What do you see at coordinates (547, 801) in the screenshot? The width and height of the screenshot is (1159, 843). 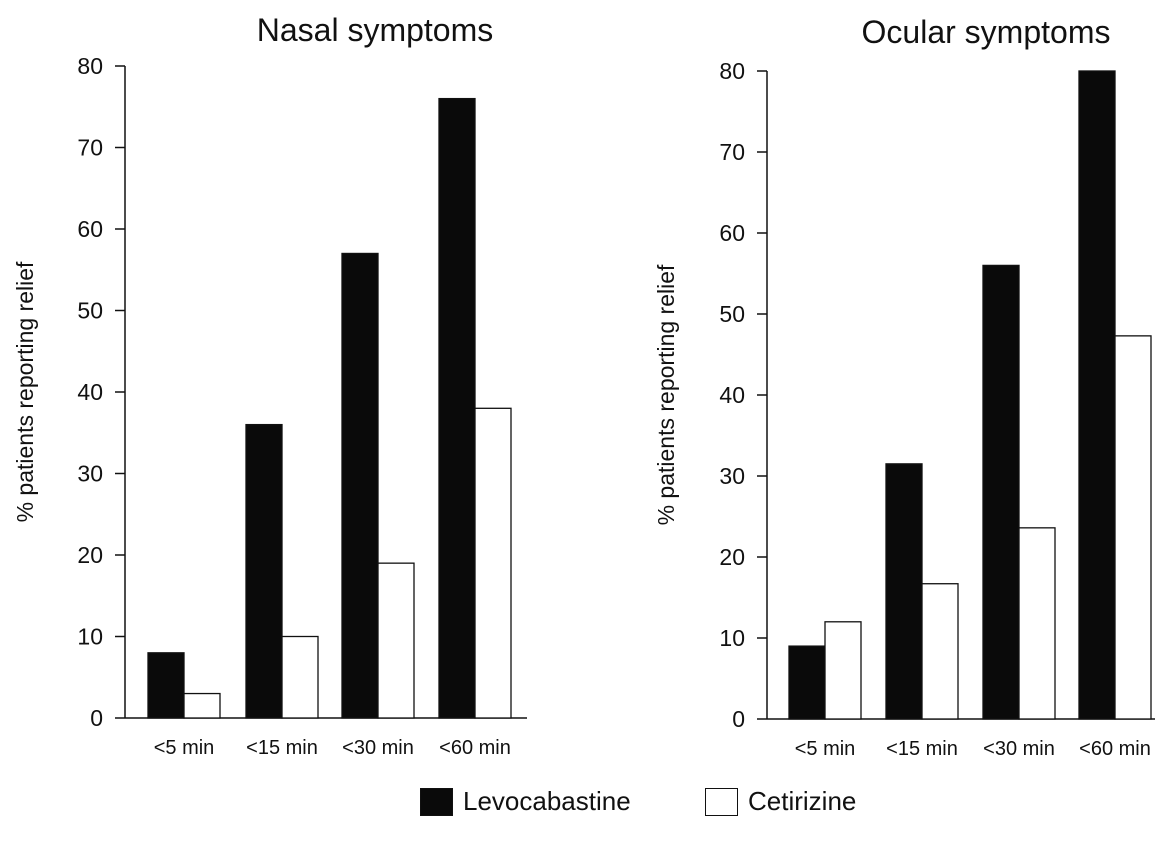 I see `legend-label-levocabastine: Levocabastine` at bounding box center [547, 801].